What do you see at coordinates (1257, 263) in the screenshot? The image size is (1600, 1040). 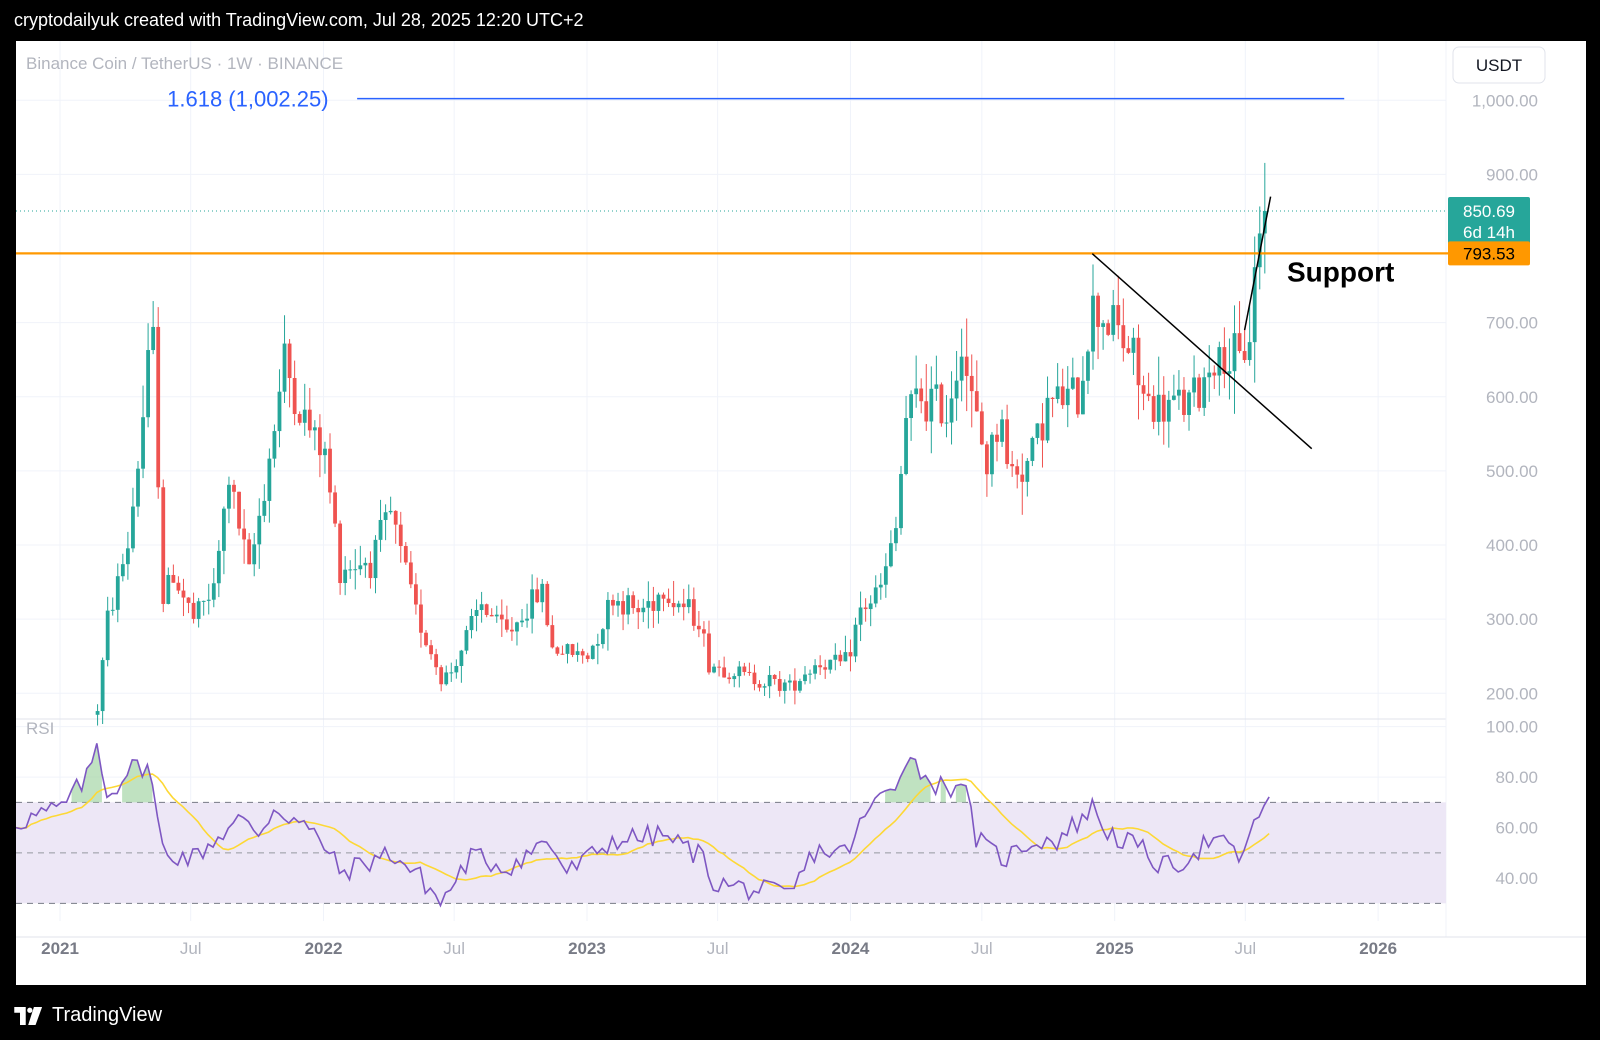 I see `trendline-breakout` at bounding box center [1257, 263].